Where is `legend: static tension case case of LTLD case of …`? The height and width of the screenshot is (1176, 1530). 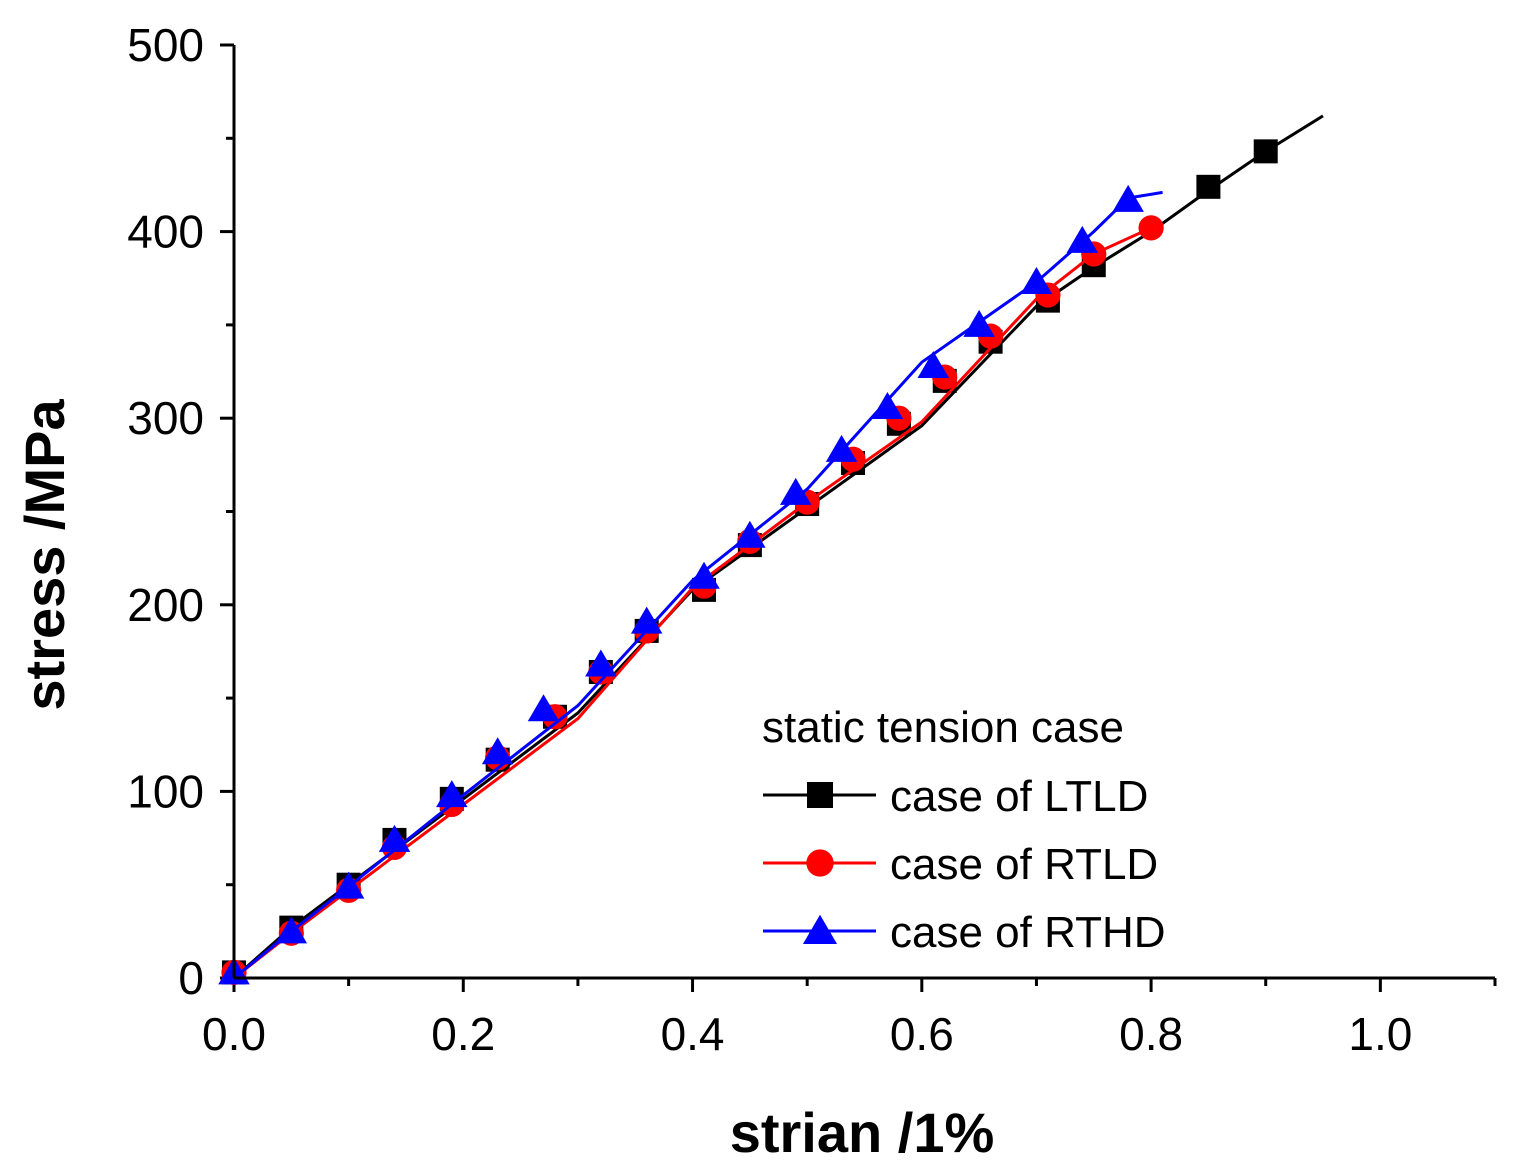 legend: static tension case case of LTLD case of … is located at coordinates (964, 830).